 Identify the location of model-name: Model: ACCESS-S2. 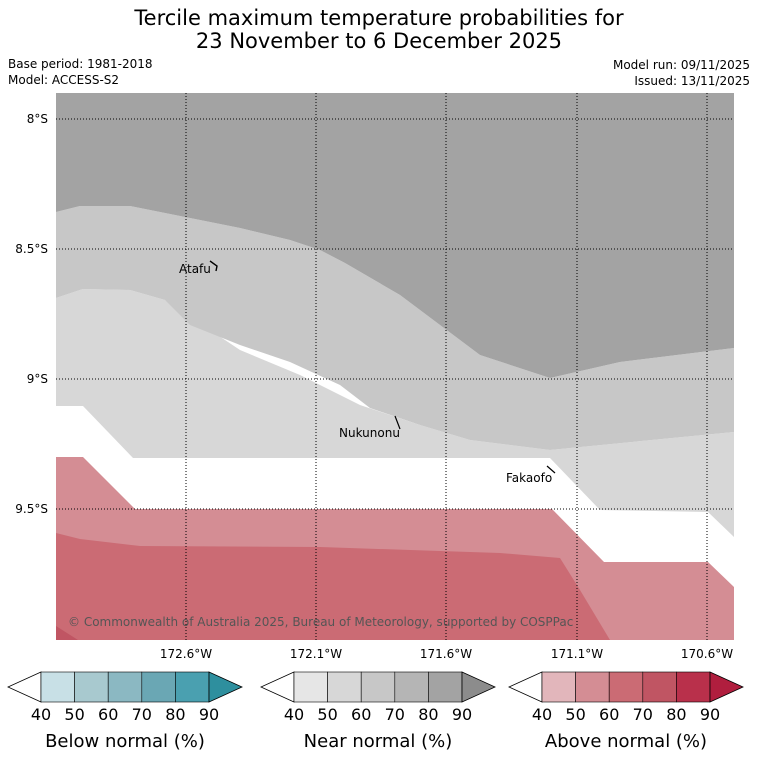
(64, 80).